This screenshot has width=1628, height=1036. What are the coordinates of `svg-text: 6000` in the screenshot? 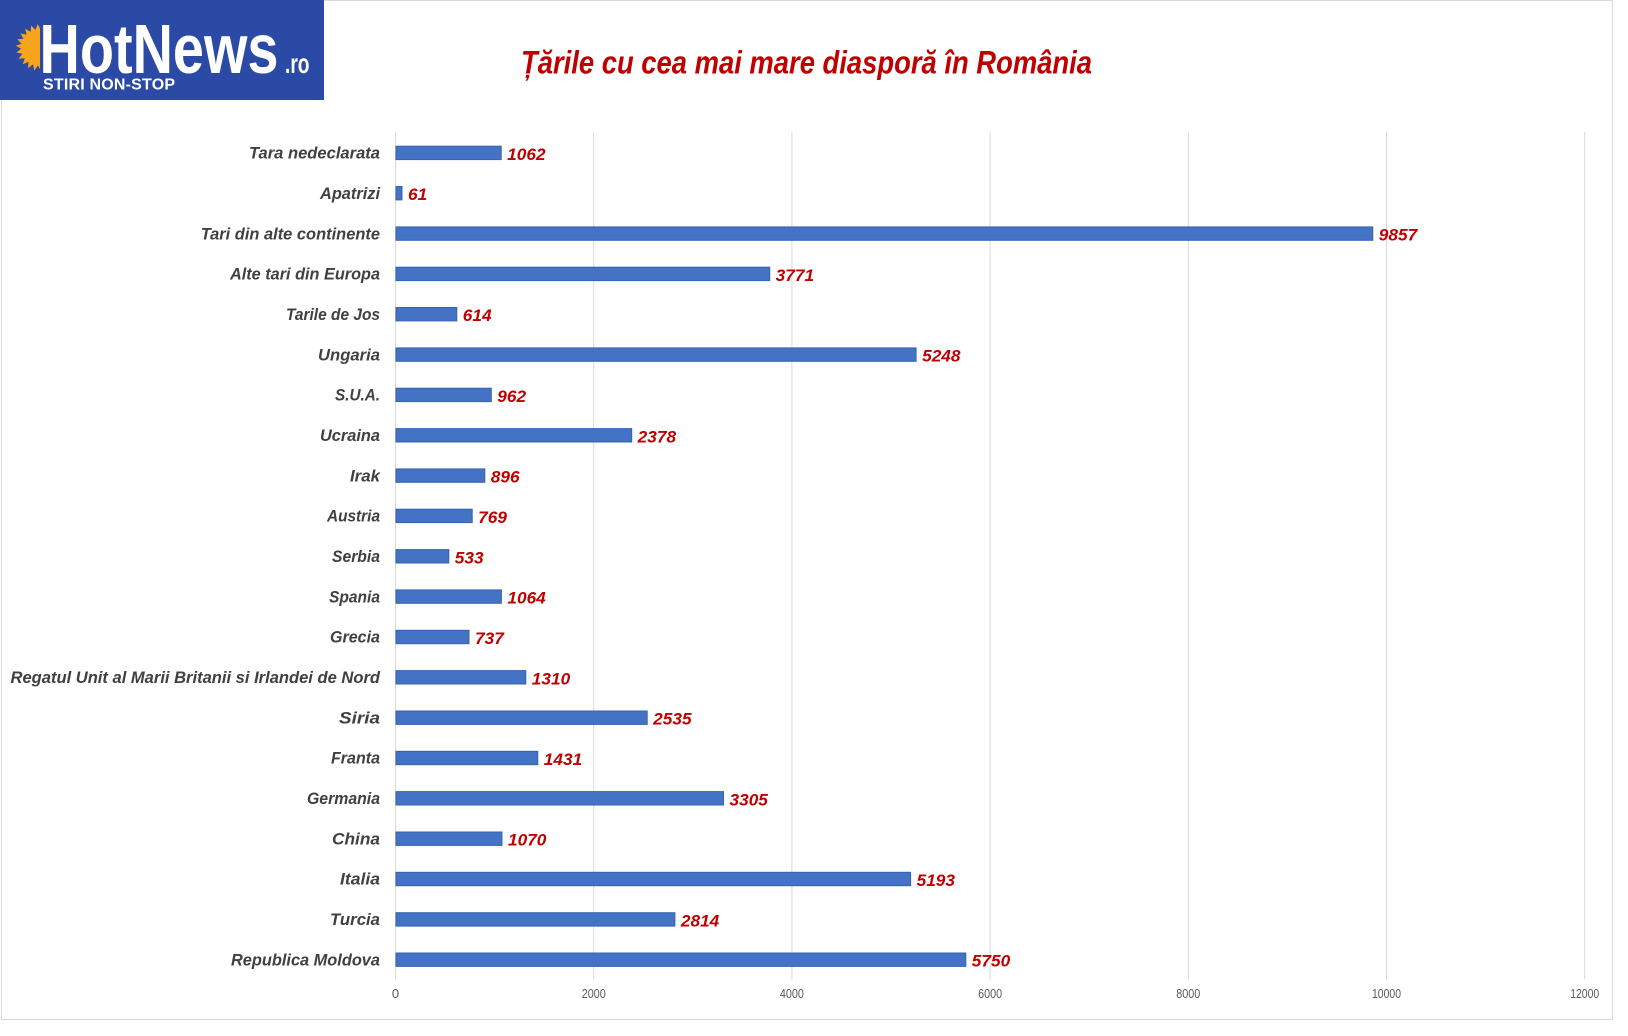 It's located at (990, 993).